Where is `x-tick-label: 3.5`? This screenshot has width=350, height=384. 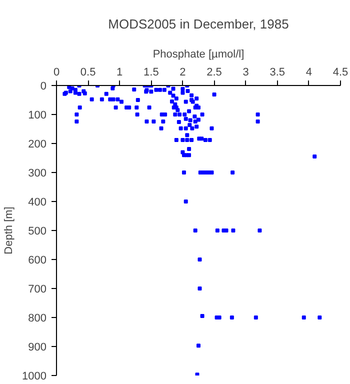
x-tick-label: 3.5 is located at coordinates (278, 72).